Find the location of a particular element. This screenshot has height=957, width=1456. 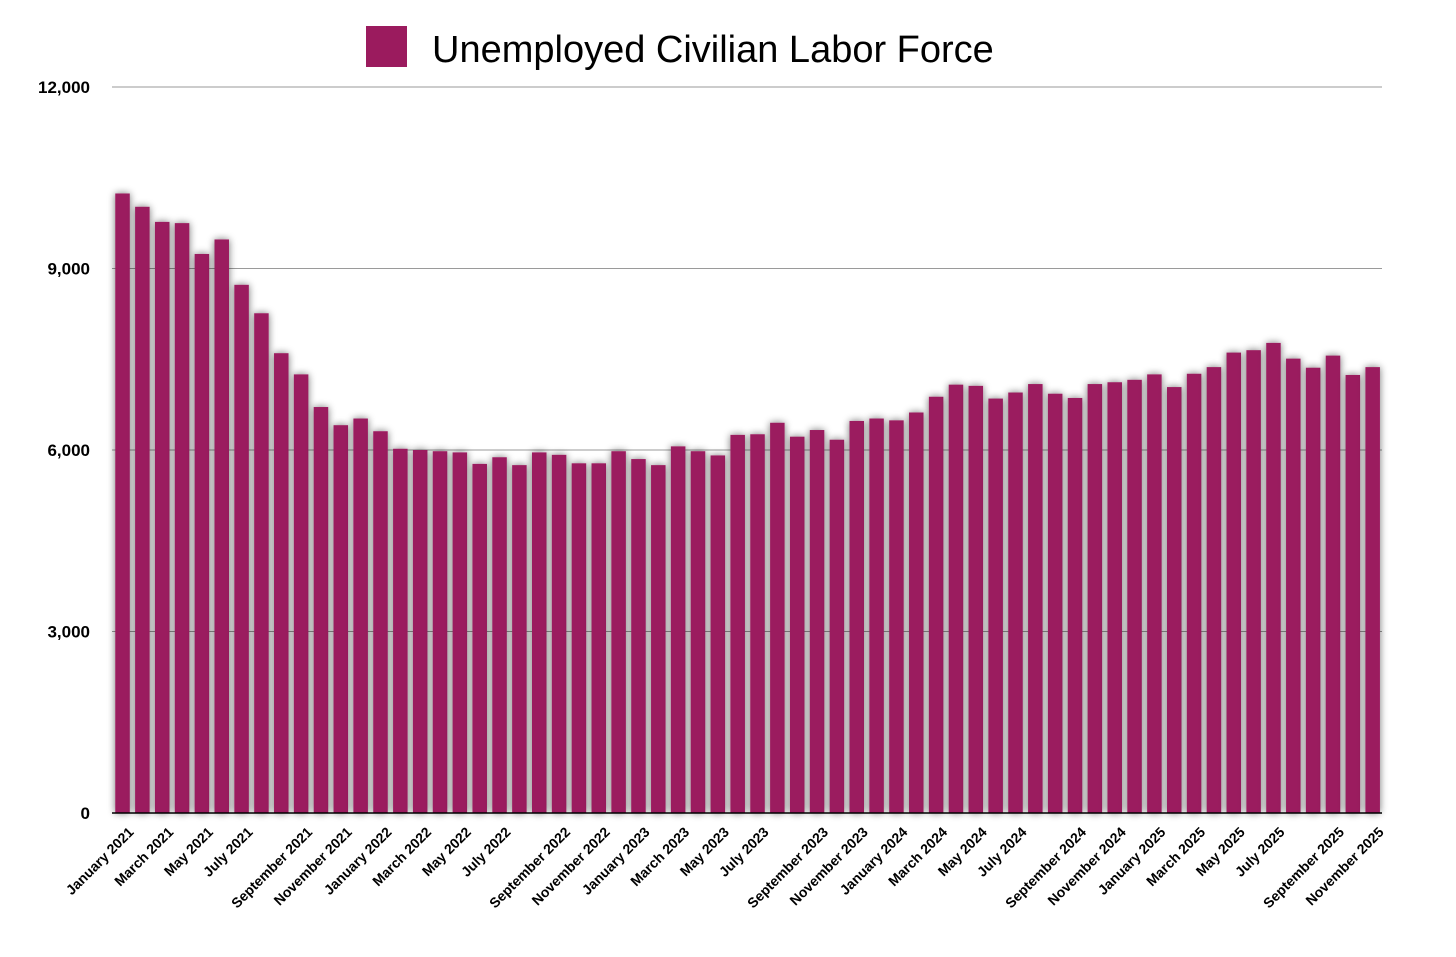

y-tick-label: 9,000 is located at coordinates (68, 269).